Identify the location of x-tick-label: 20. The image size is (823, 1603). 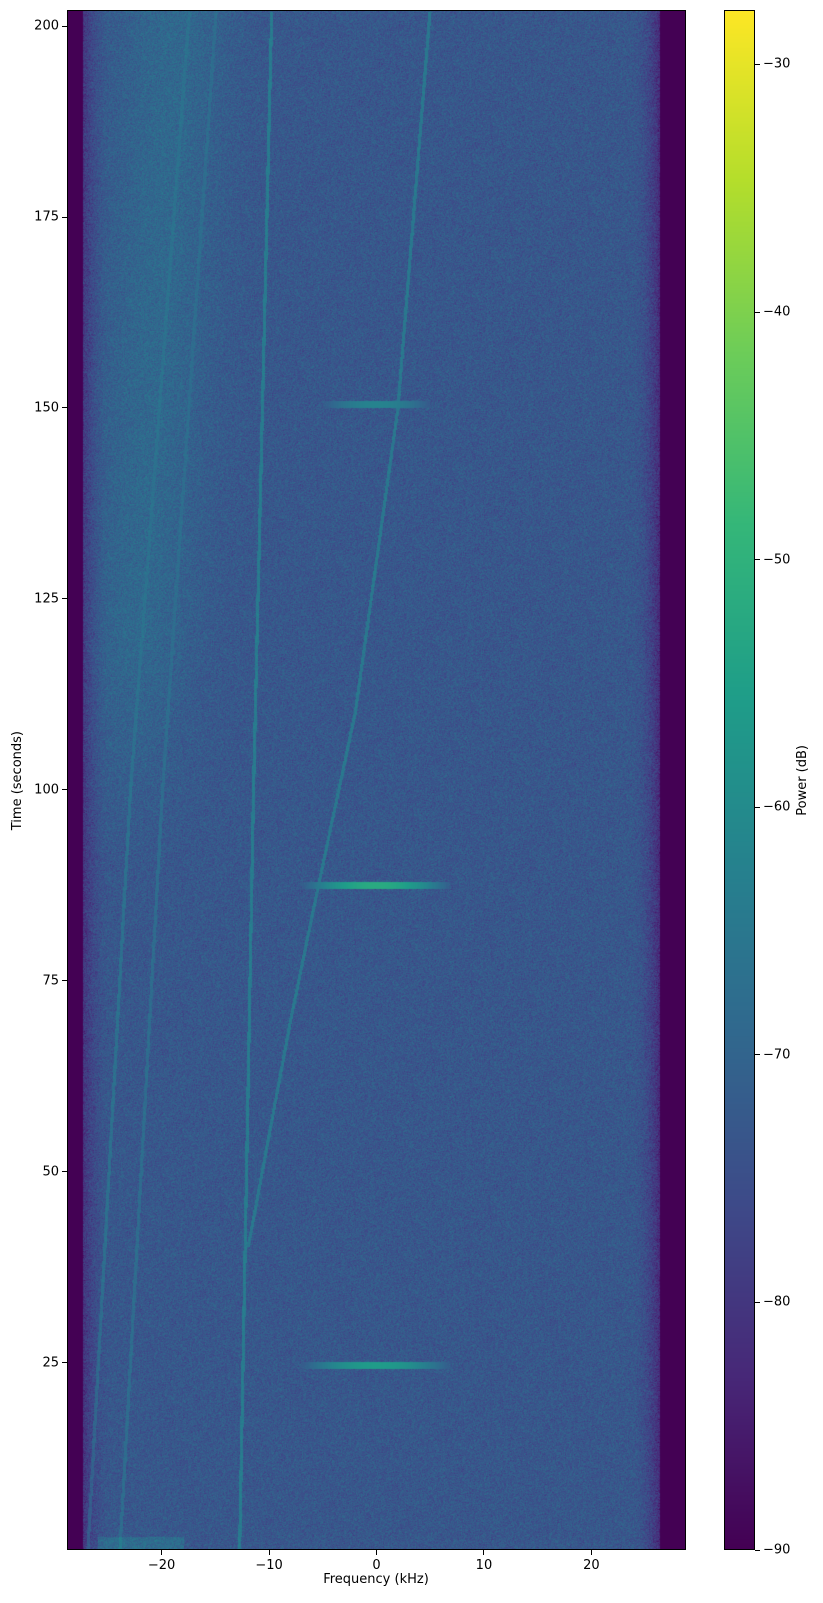
(591, 1565).